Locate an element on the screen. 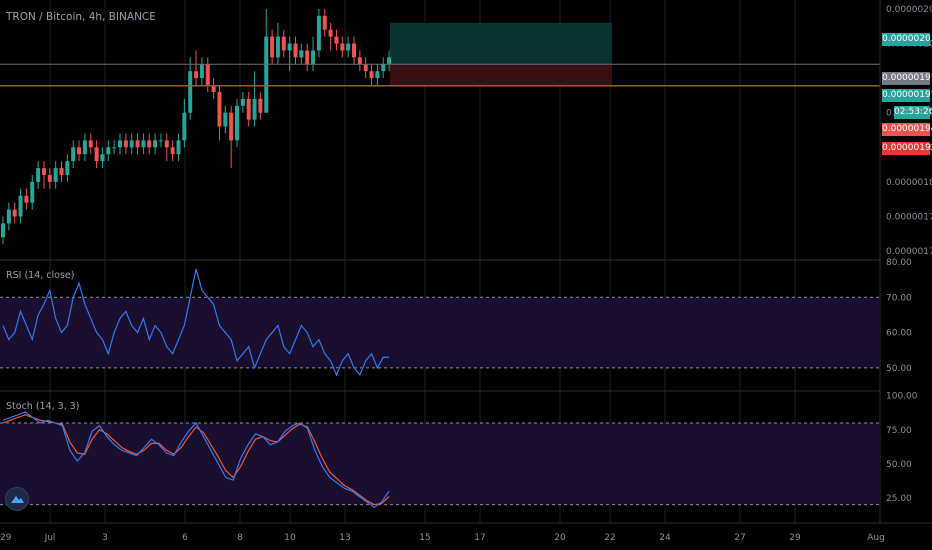  position-profit-zone is located at coordinates (501, 43).